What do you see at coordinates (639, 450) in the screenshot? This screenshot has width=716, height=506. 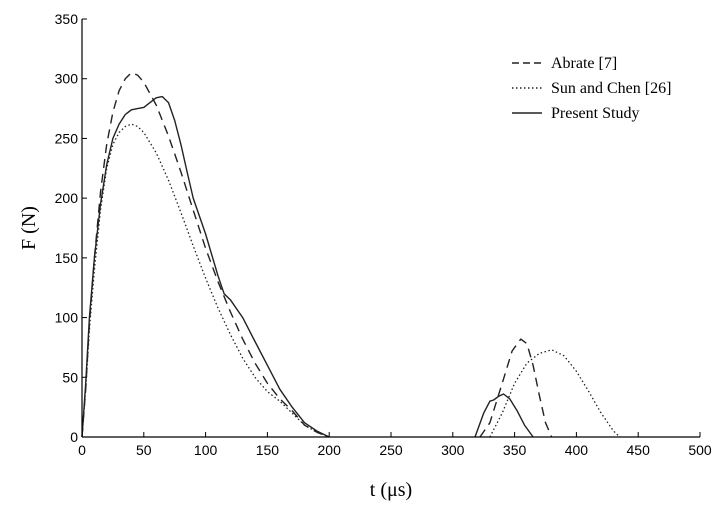 I see `x-tick-label: 450` at bounding box center [639, 450].